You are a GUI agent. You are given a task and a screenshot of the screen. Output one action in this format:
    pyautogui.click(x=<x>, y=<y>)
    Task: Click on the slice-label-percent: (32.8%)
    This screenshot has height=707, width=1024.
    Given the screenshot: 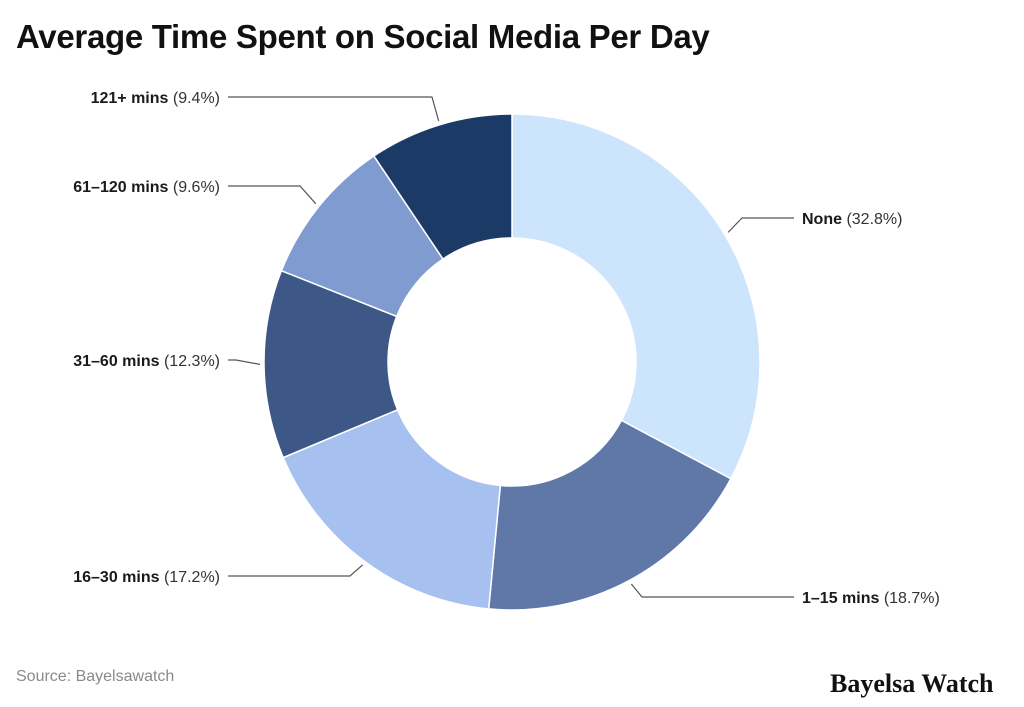 What is the action you would take?
    pyautogui.click(x=874, y=219)
    